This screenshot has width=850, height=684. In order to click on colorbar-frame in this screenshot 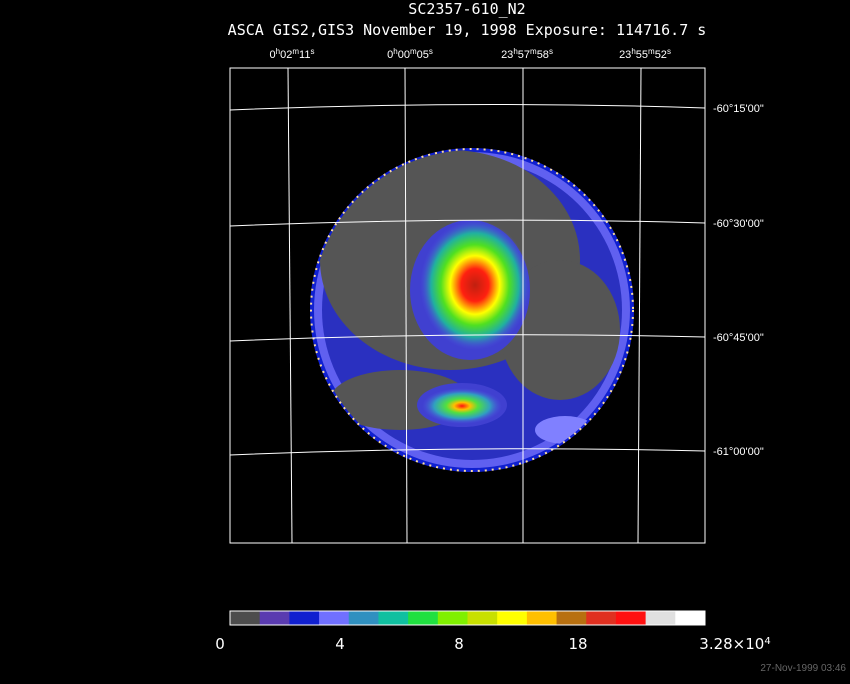, I will do `click(467, 618)`.